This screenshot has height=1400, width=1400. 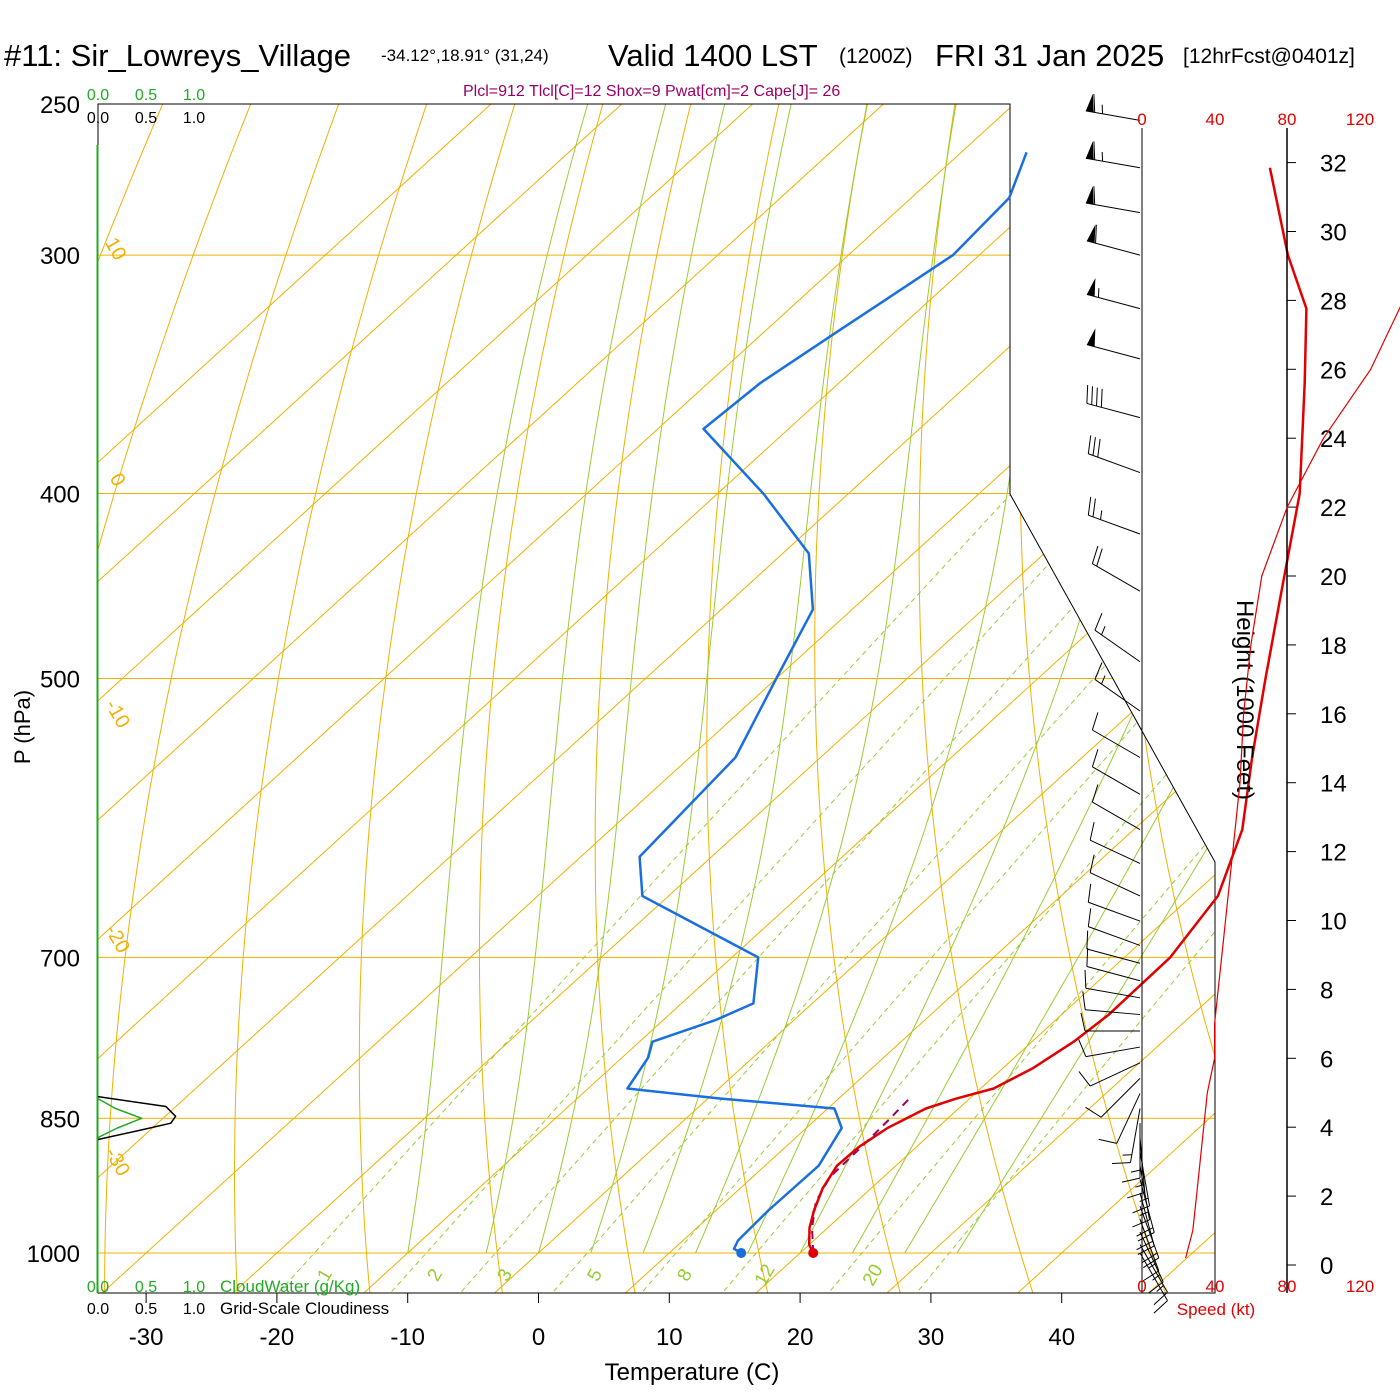 I want to click on mixing-ratio-line, so click(x=1049, y=882).